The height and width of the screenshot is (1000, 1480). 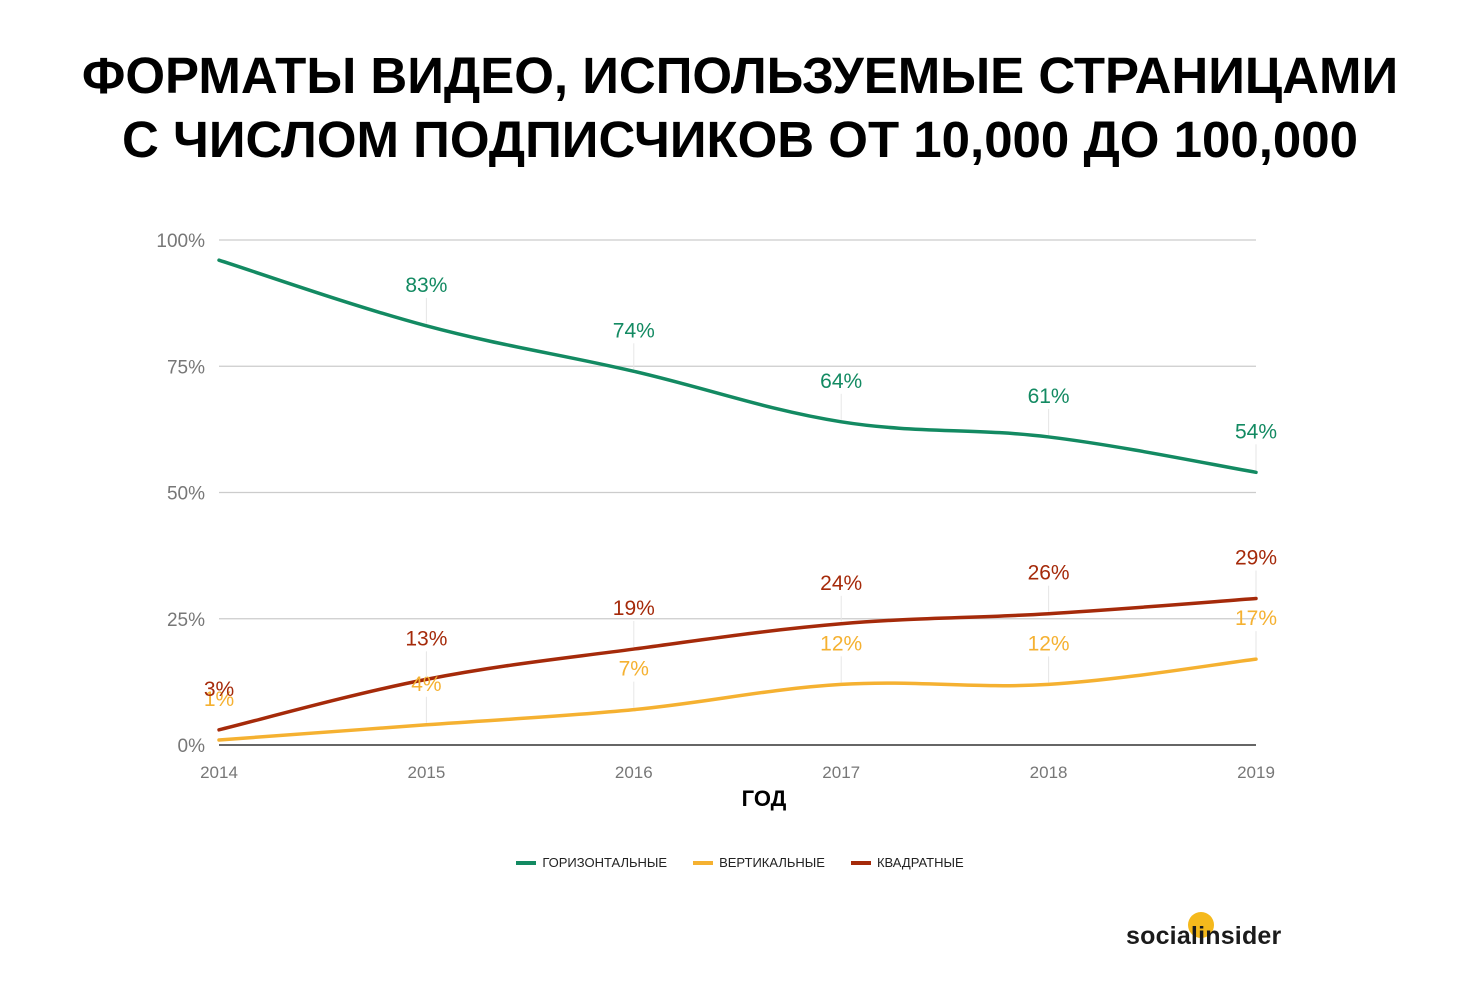 What do you see at coordinates (426, 285) in the screenshot?
I see `data-label: 83%` at bounding box center [426, 285].